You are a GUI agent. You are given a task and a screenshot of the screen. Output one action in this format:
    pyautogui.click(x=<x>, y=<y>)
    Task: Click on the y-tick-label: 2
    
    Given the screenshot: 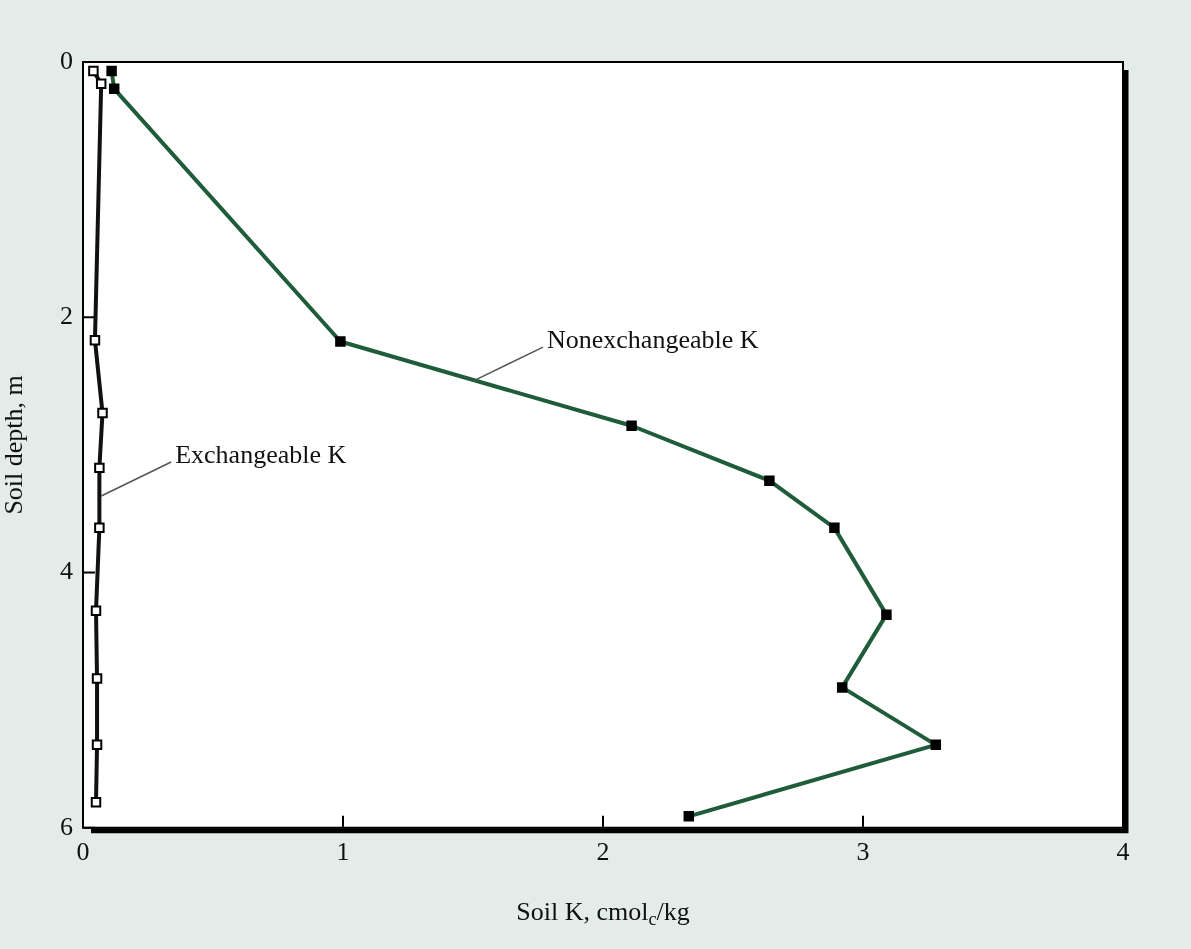 What is the action you would take?
    pyautogui.click(x=66, y=316)
    